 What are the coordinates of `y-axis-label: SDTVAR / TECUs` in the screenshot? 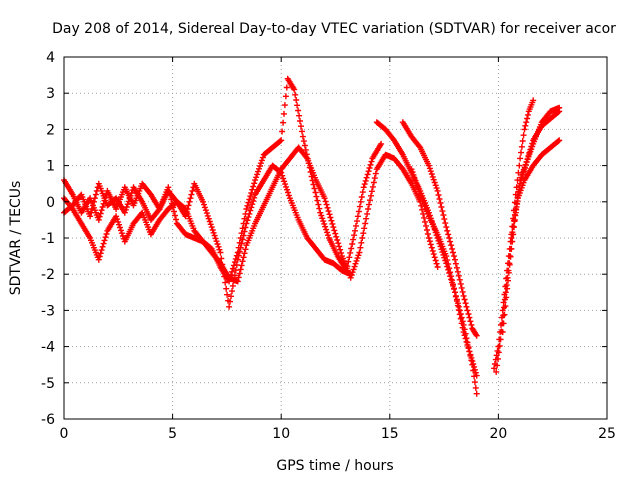 It's located at (16, 238).